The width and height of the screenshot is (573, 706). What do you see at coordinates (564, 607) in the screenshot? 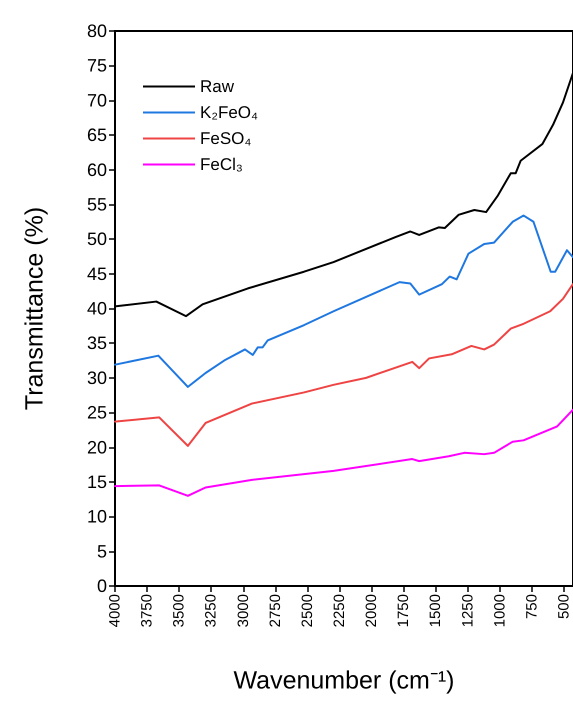
I see `x-tick-label: 500` at bounding box center [564, 607].